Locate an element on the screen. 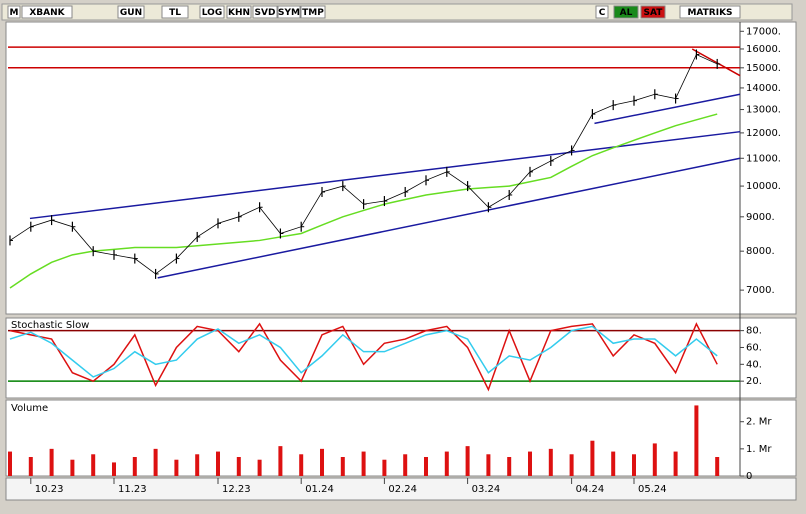 This screenshot has width=806, height=514. toolbar-label: TMP is located at coordinates (313, 13).